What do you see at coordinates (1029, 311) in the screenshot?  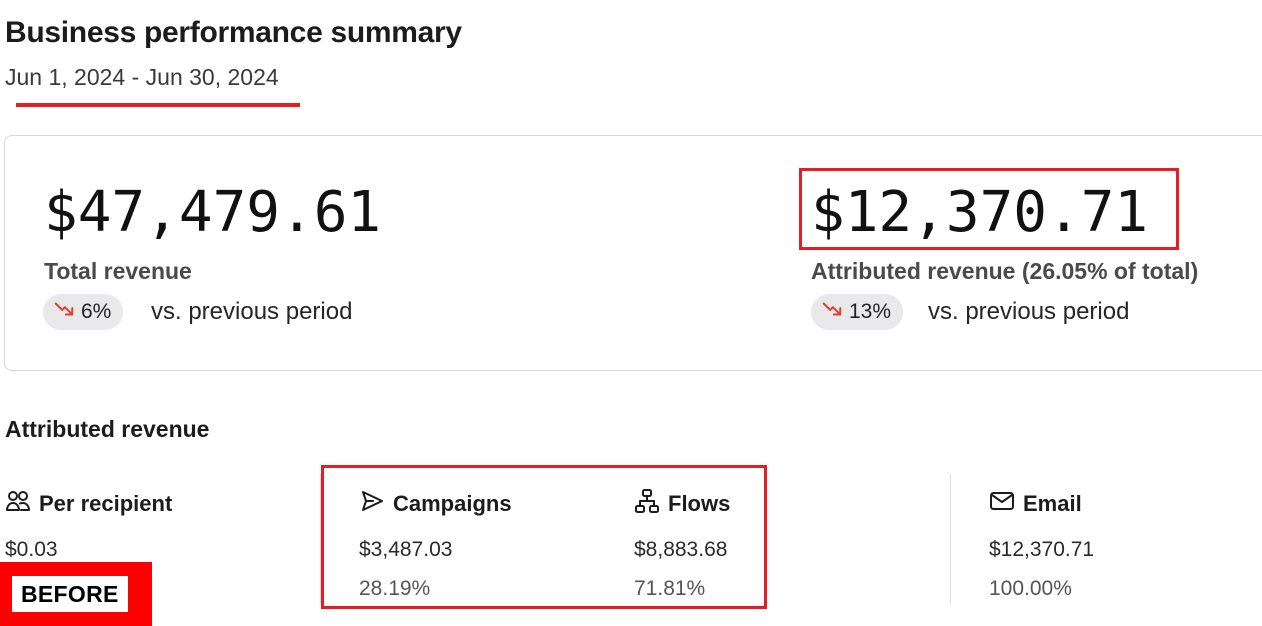 I see `attributed-revenue-comparison: vs. previous period` at bounding box center [1029, 311].